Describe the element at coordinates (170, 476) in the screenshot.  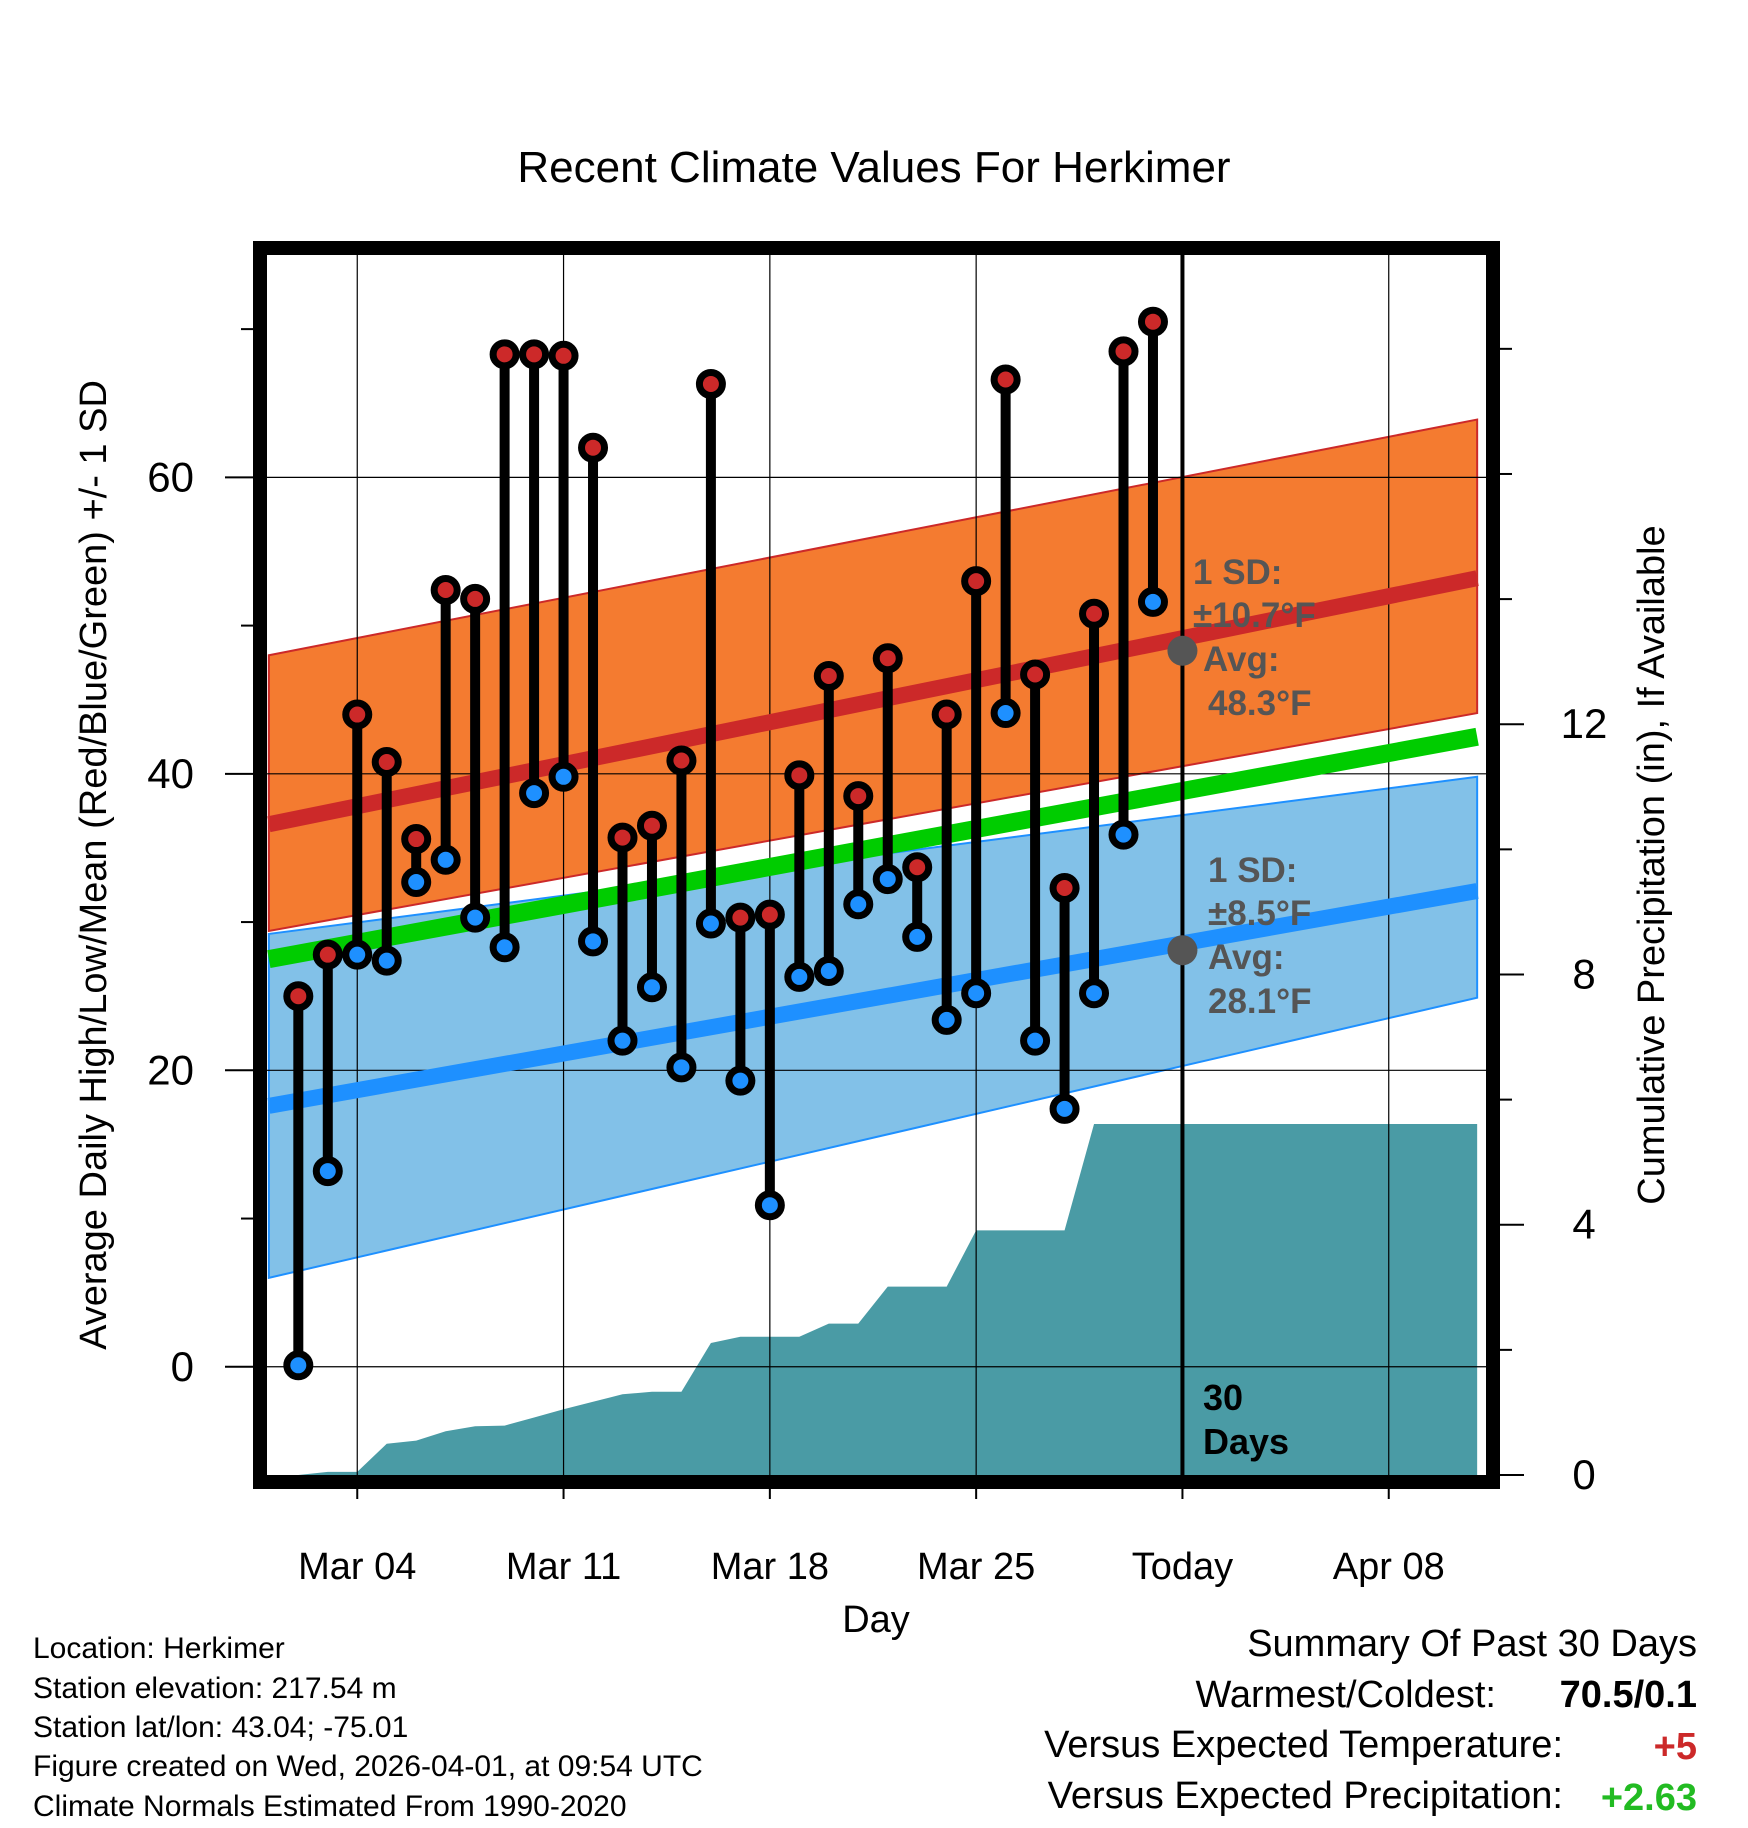
I see `y-tick-label: 60` at that location.